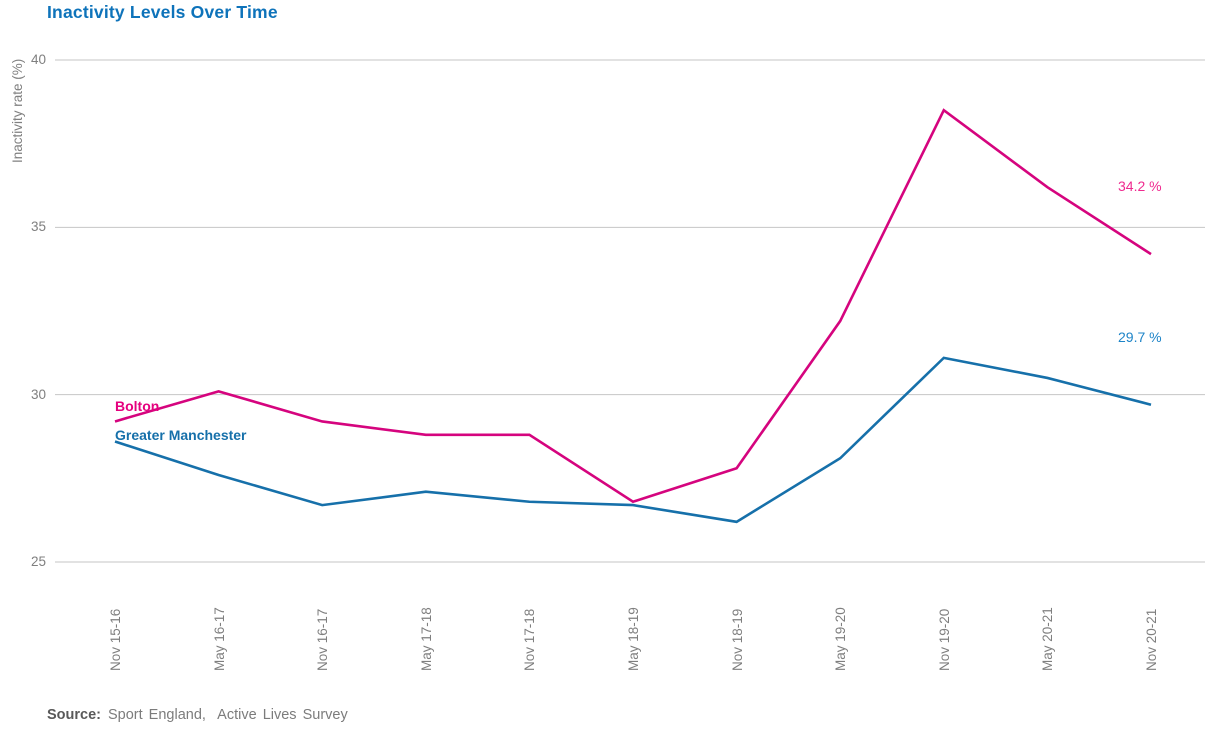 This screenshot has height=736, width=1211. Describe the element at coordinates (1140, 186) in the screenshot. I see `series-end-value-label-bolton: 34.2 %` at that location.